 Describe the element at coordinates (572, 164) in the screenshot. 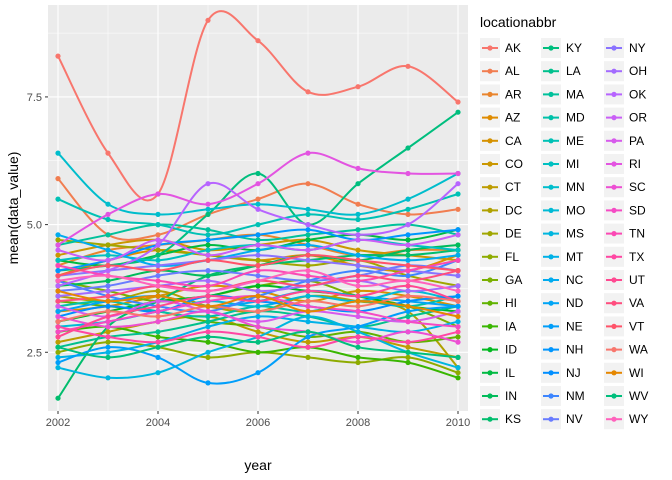

I see `legend-label: MI` at that location.